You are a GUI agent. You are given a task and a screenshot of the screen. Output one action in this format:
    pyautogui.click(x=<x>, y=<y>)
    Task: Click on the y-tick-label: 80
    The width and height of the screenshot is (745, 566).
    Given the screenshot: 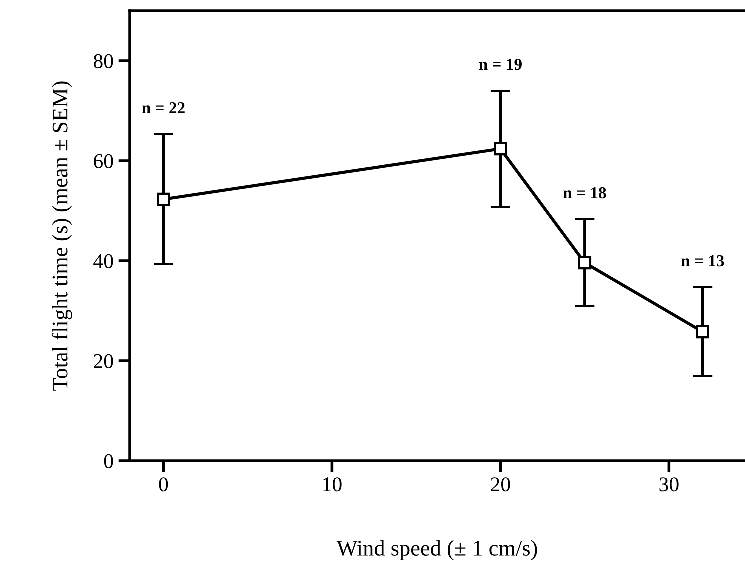 What is the action you would take?
    pyautogui.click(x=104, y=61)
    